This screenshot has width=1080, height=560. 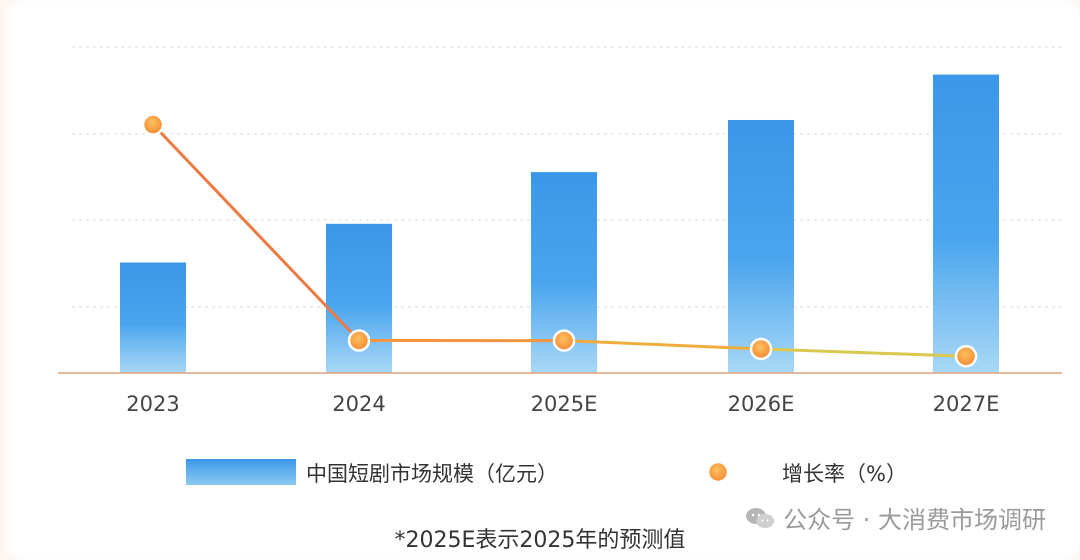 I want to click on growth-point-2023, so click(x=153, y=124).